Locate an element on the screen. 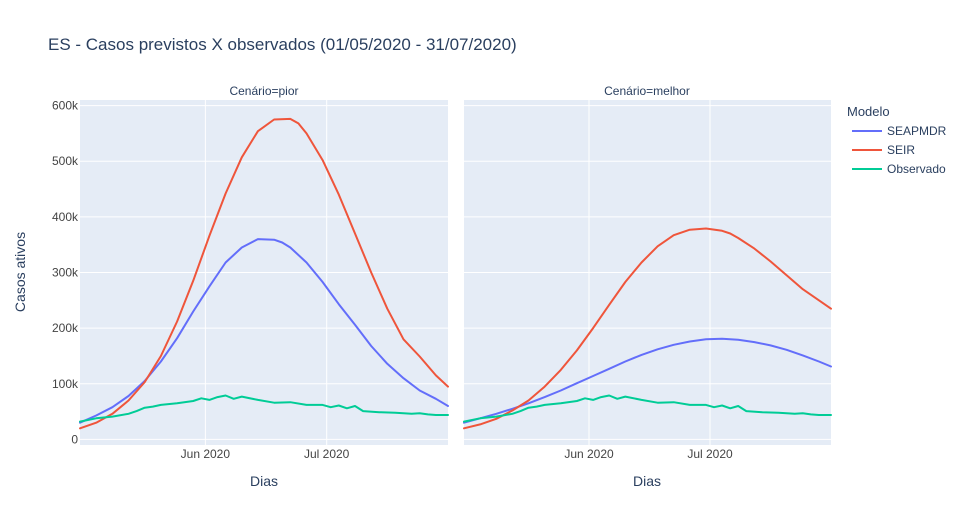 Image resolution: width=968 pixels, height=525 pixels. series-line-observado-cenario-melhor is located at coordinates (647, 408).